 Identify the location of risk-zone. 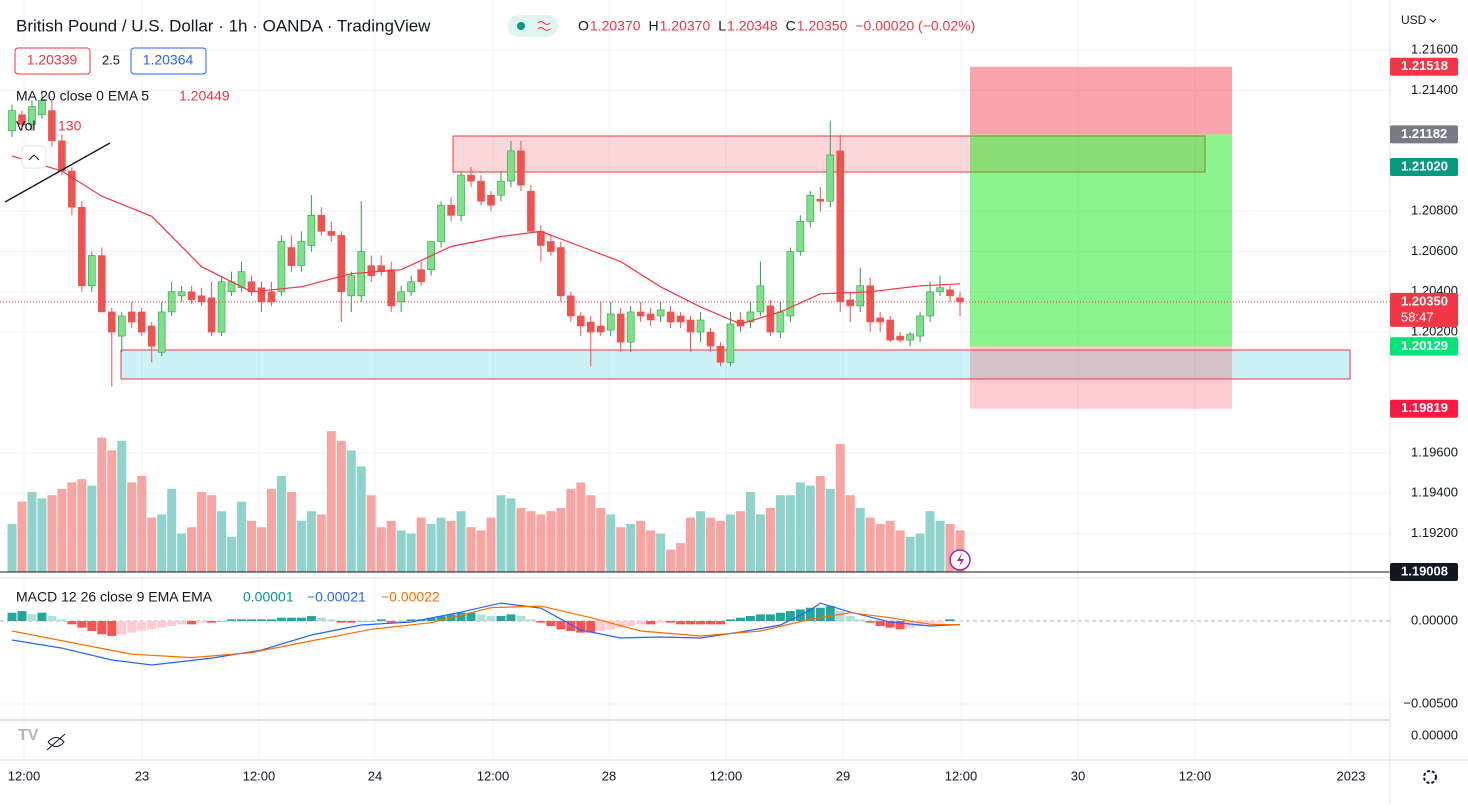
(1101, 377).